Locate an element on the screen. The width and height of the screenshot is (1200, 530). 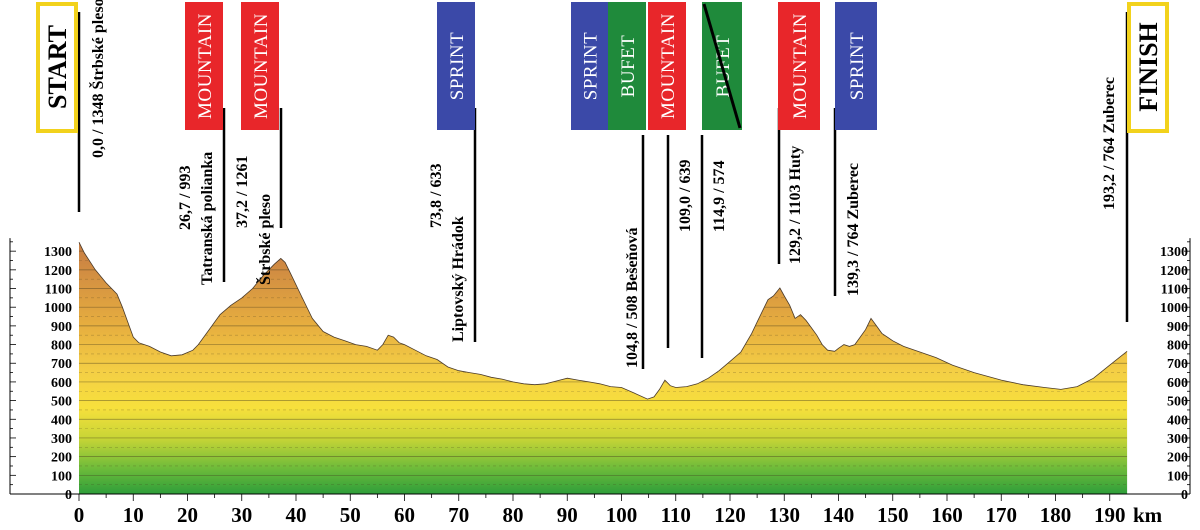
y-tick-label-left: 100 is located at coordinates (61, 476).